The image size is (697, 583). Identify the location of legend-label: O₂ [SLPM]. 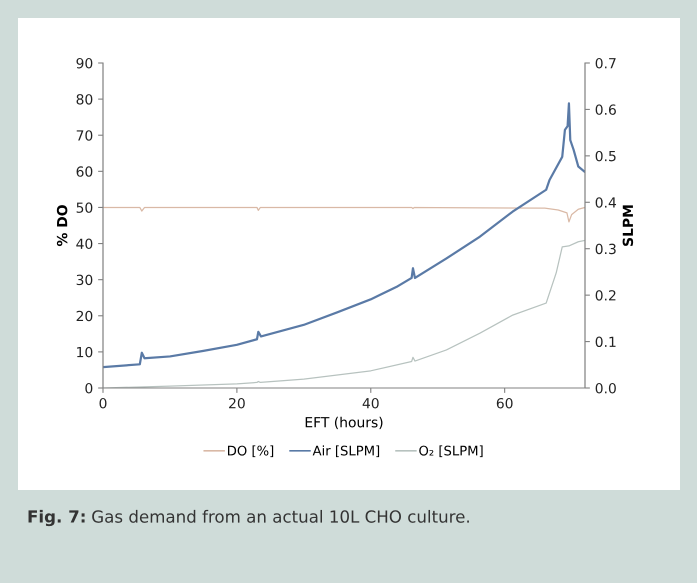
(451, 451).